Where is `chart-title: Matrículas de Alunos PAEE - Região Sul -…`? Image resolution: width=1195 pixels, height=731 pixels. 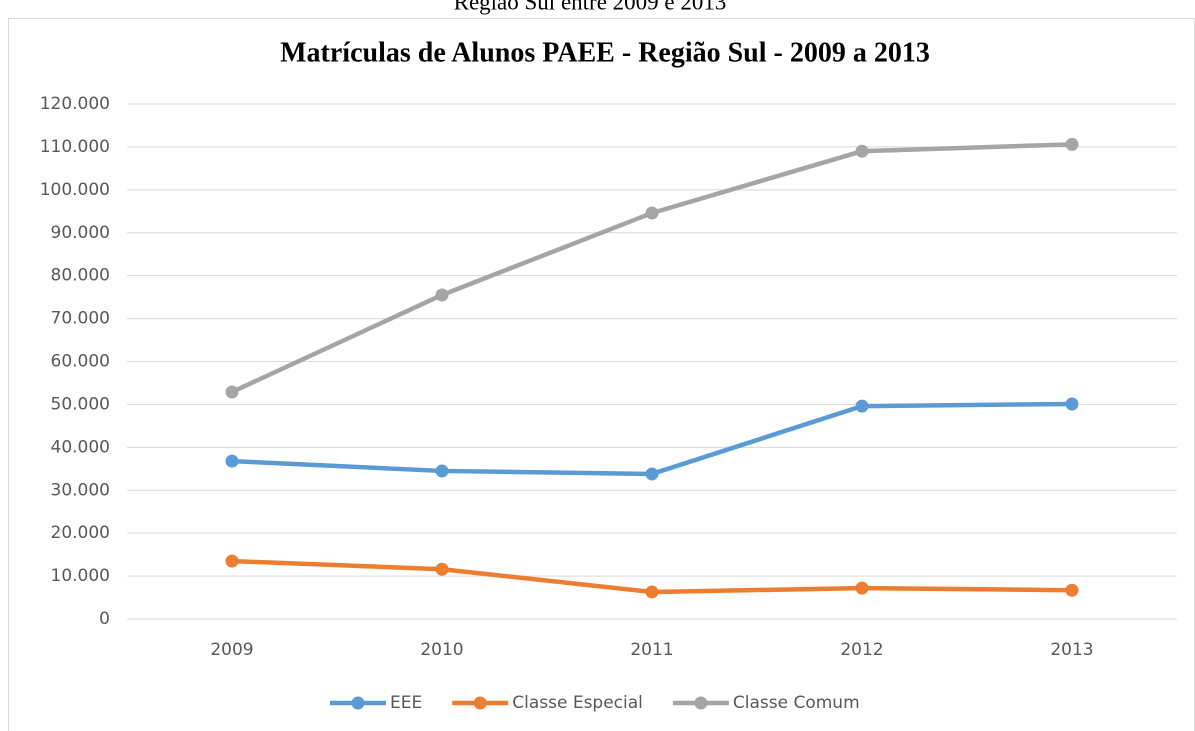
chart-title: Matrículas de Alunos PAEE - Região Sul -… is located at coordinates (605, 52).